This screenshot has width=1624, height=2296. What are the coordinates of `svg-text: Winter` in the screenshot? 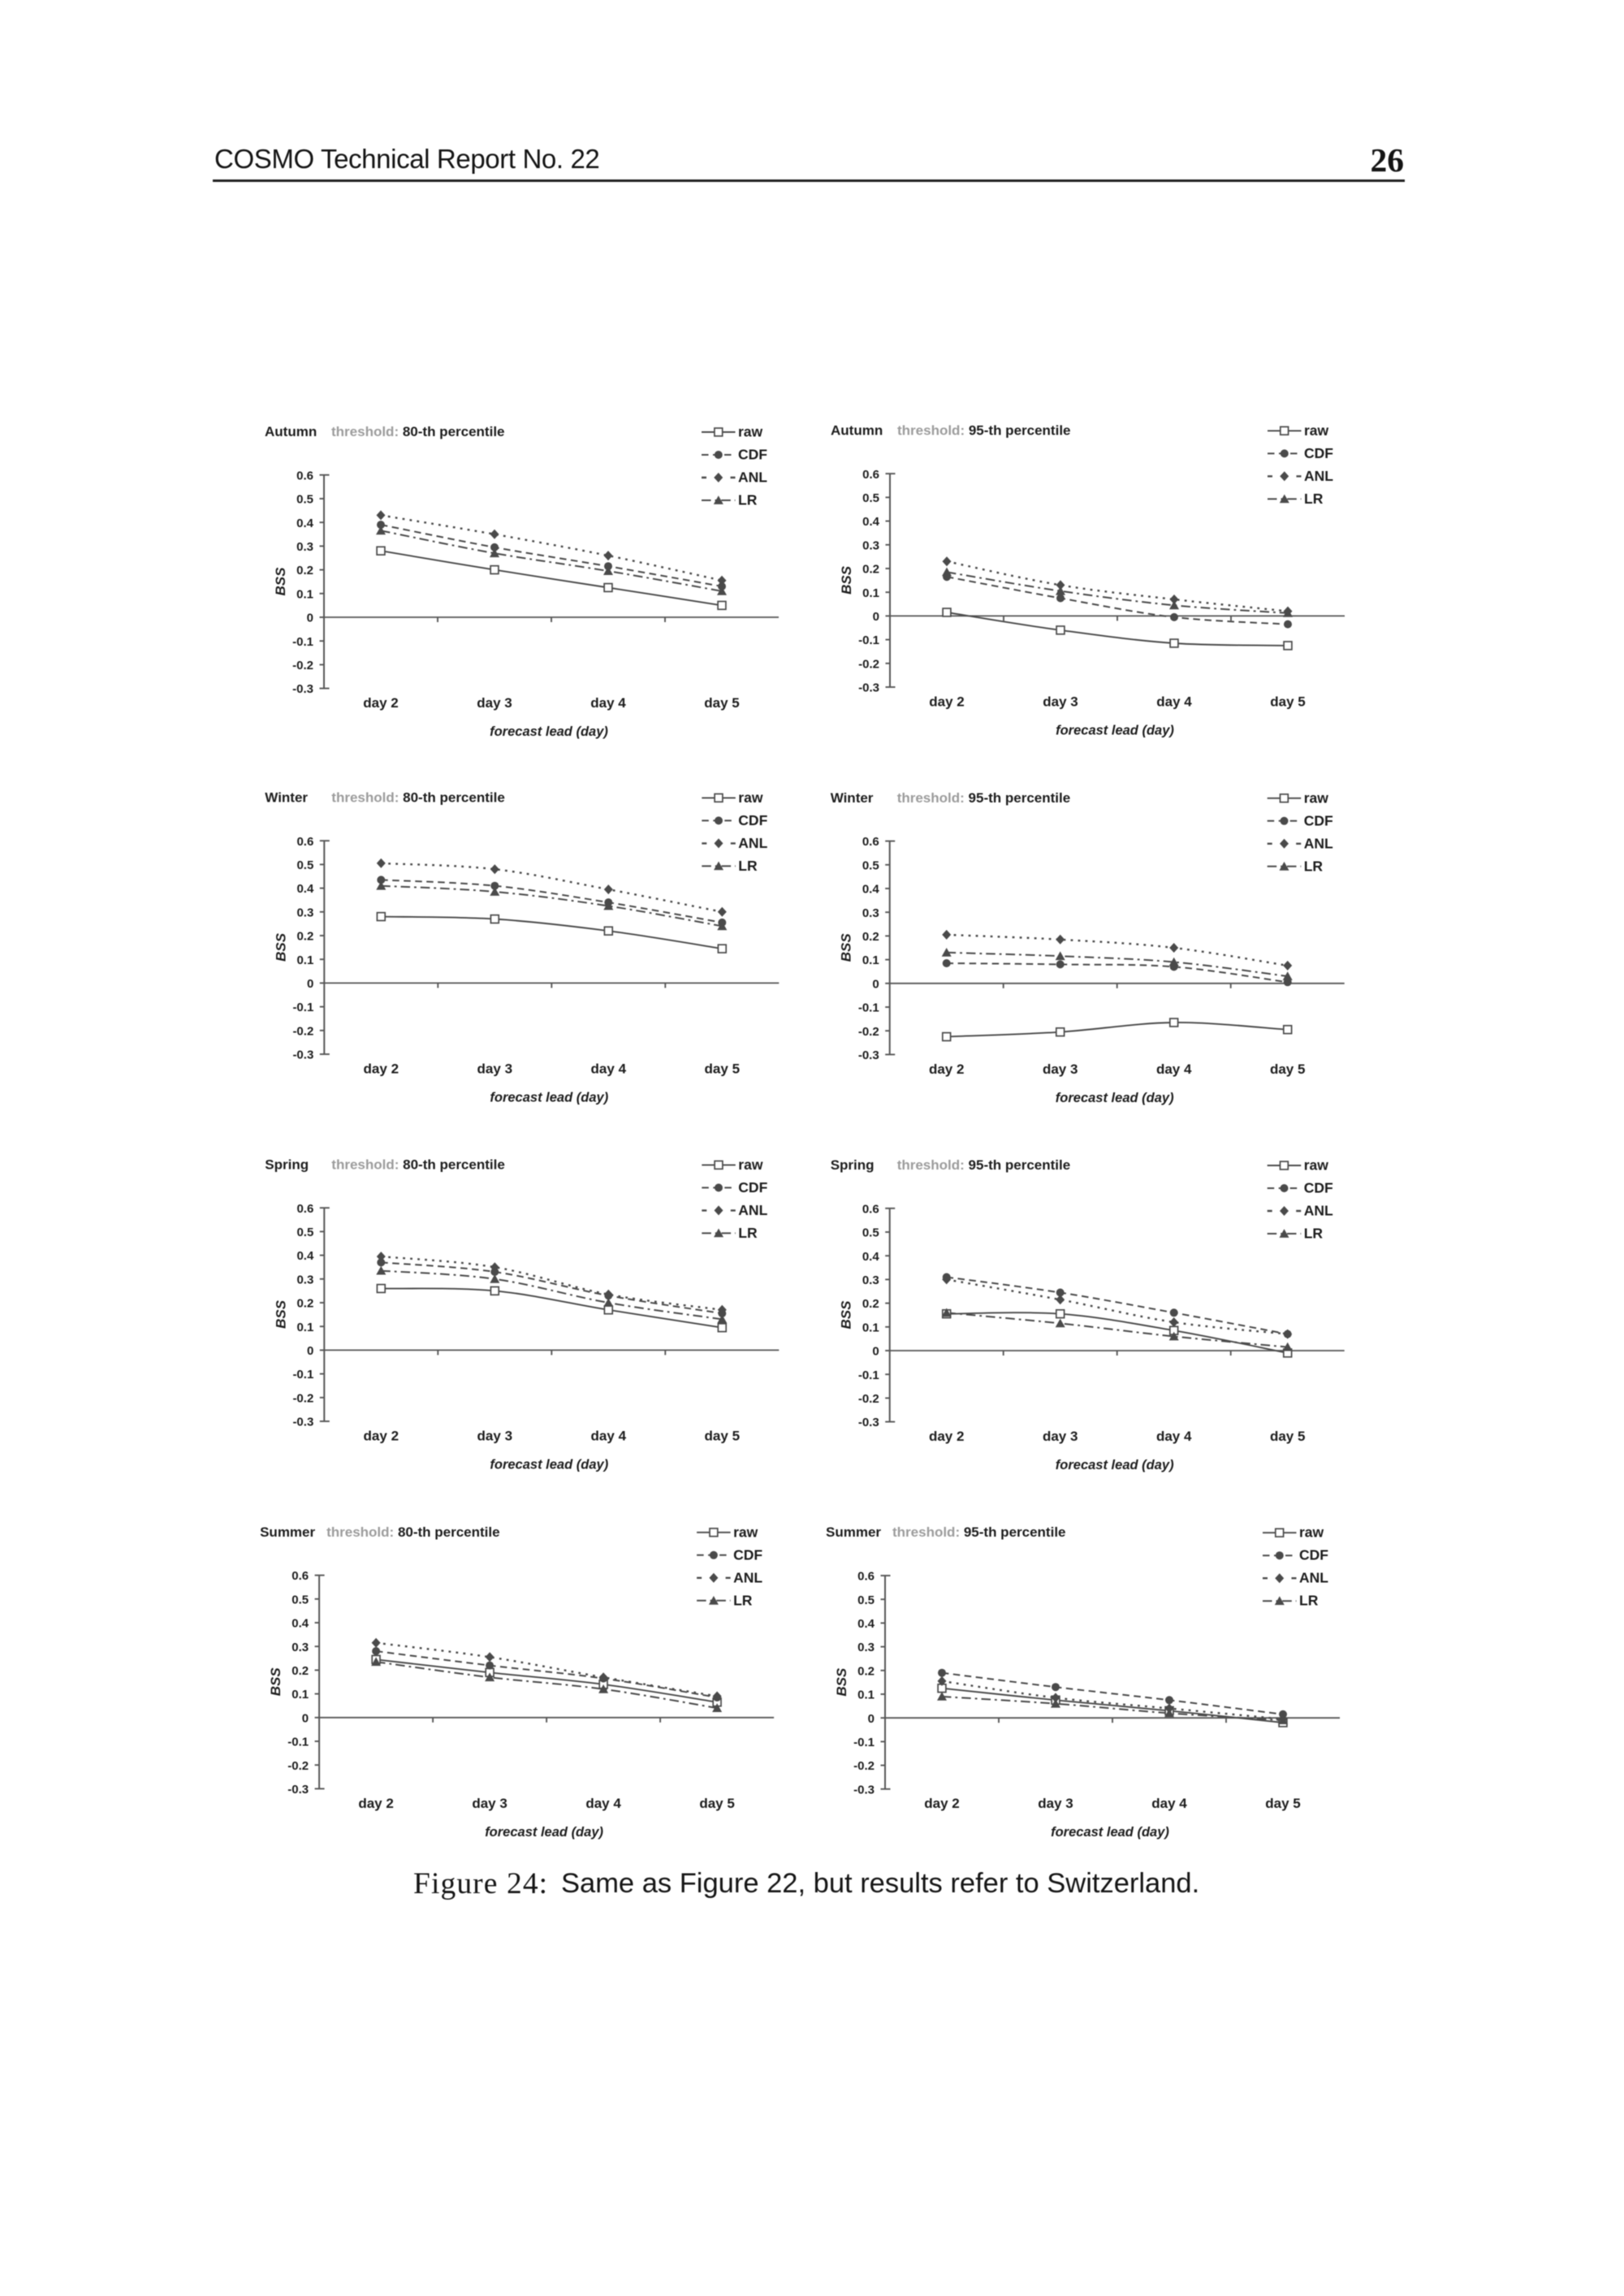 It's located at (853, 798).